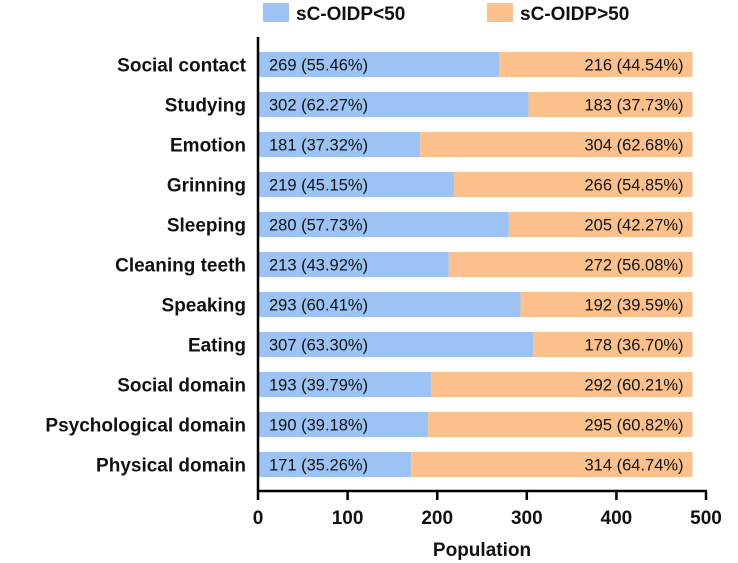 The height and width of the screenshot is (563, 738). What do you see at coordinates (205, 106) in the screenshot?
I see `category-label-2: Studying` at bounding box center [205, 106].